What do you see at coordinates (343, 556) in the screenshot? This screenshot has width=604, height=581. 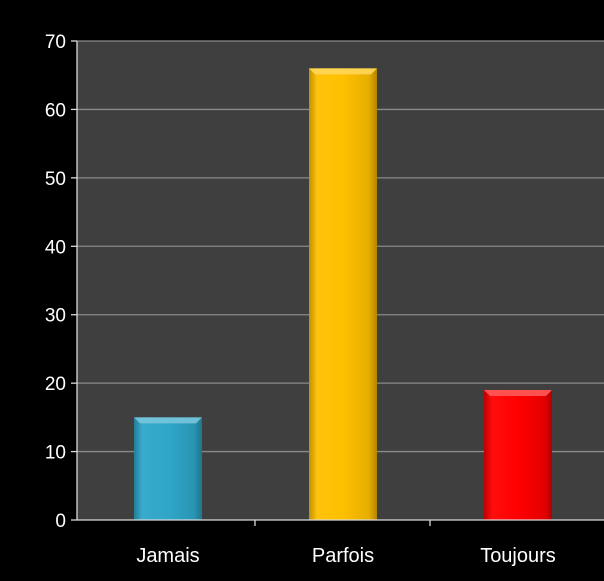 I see `x-tick-label-parfois: Parfois` at bounding box center [343, 556].